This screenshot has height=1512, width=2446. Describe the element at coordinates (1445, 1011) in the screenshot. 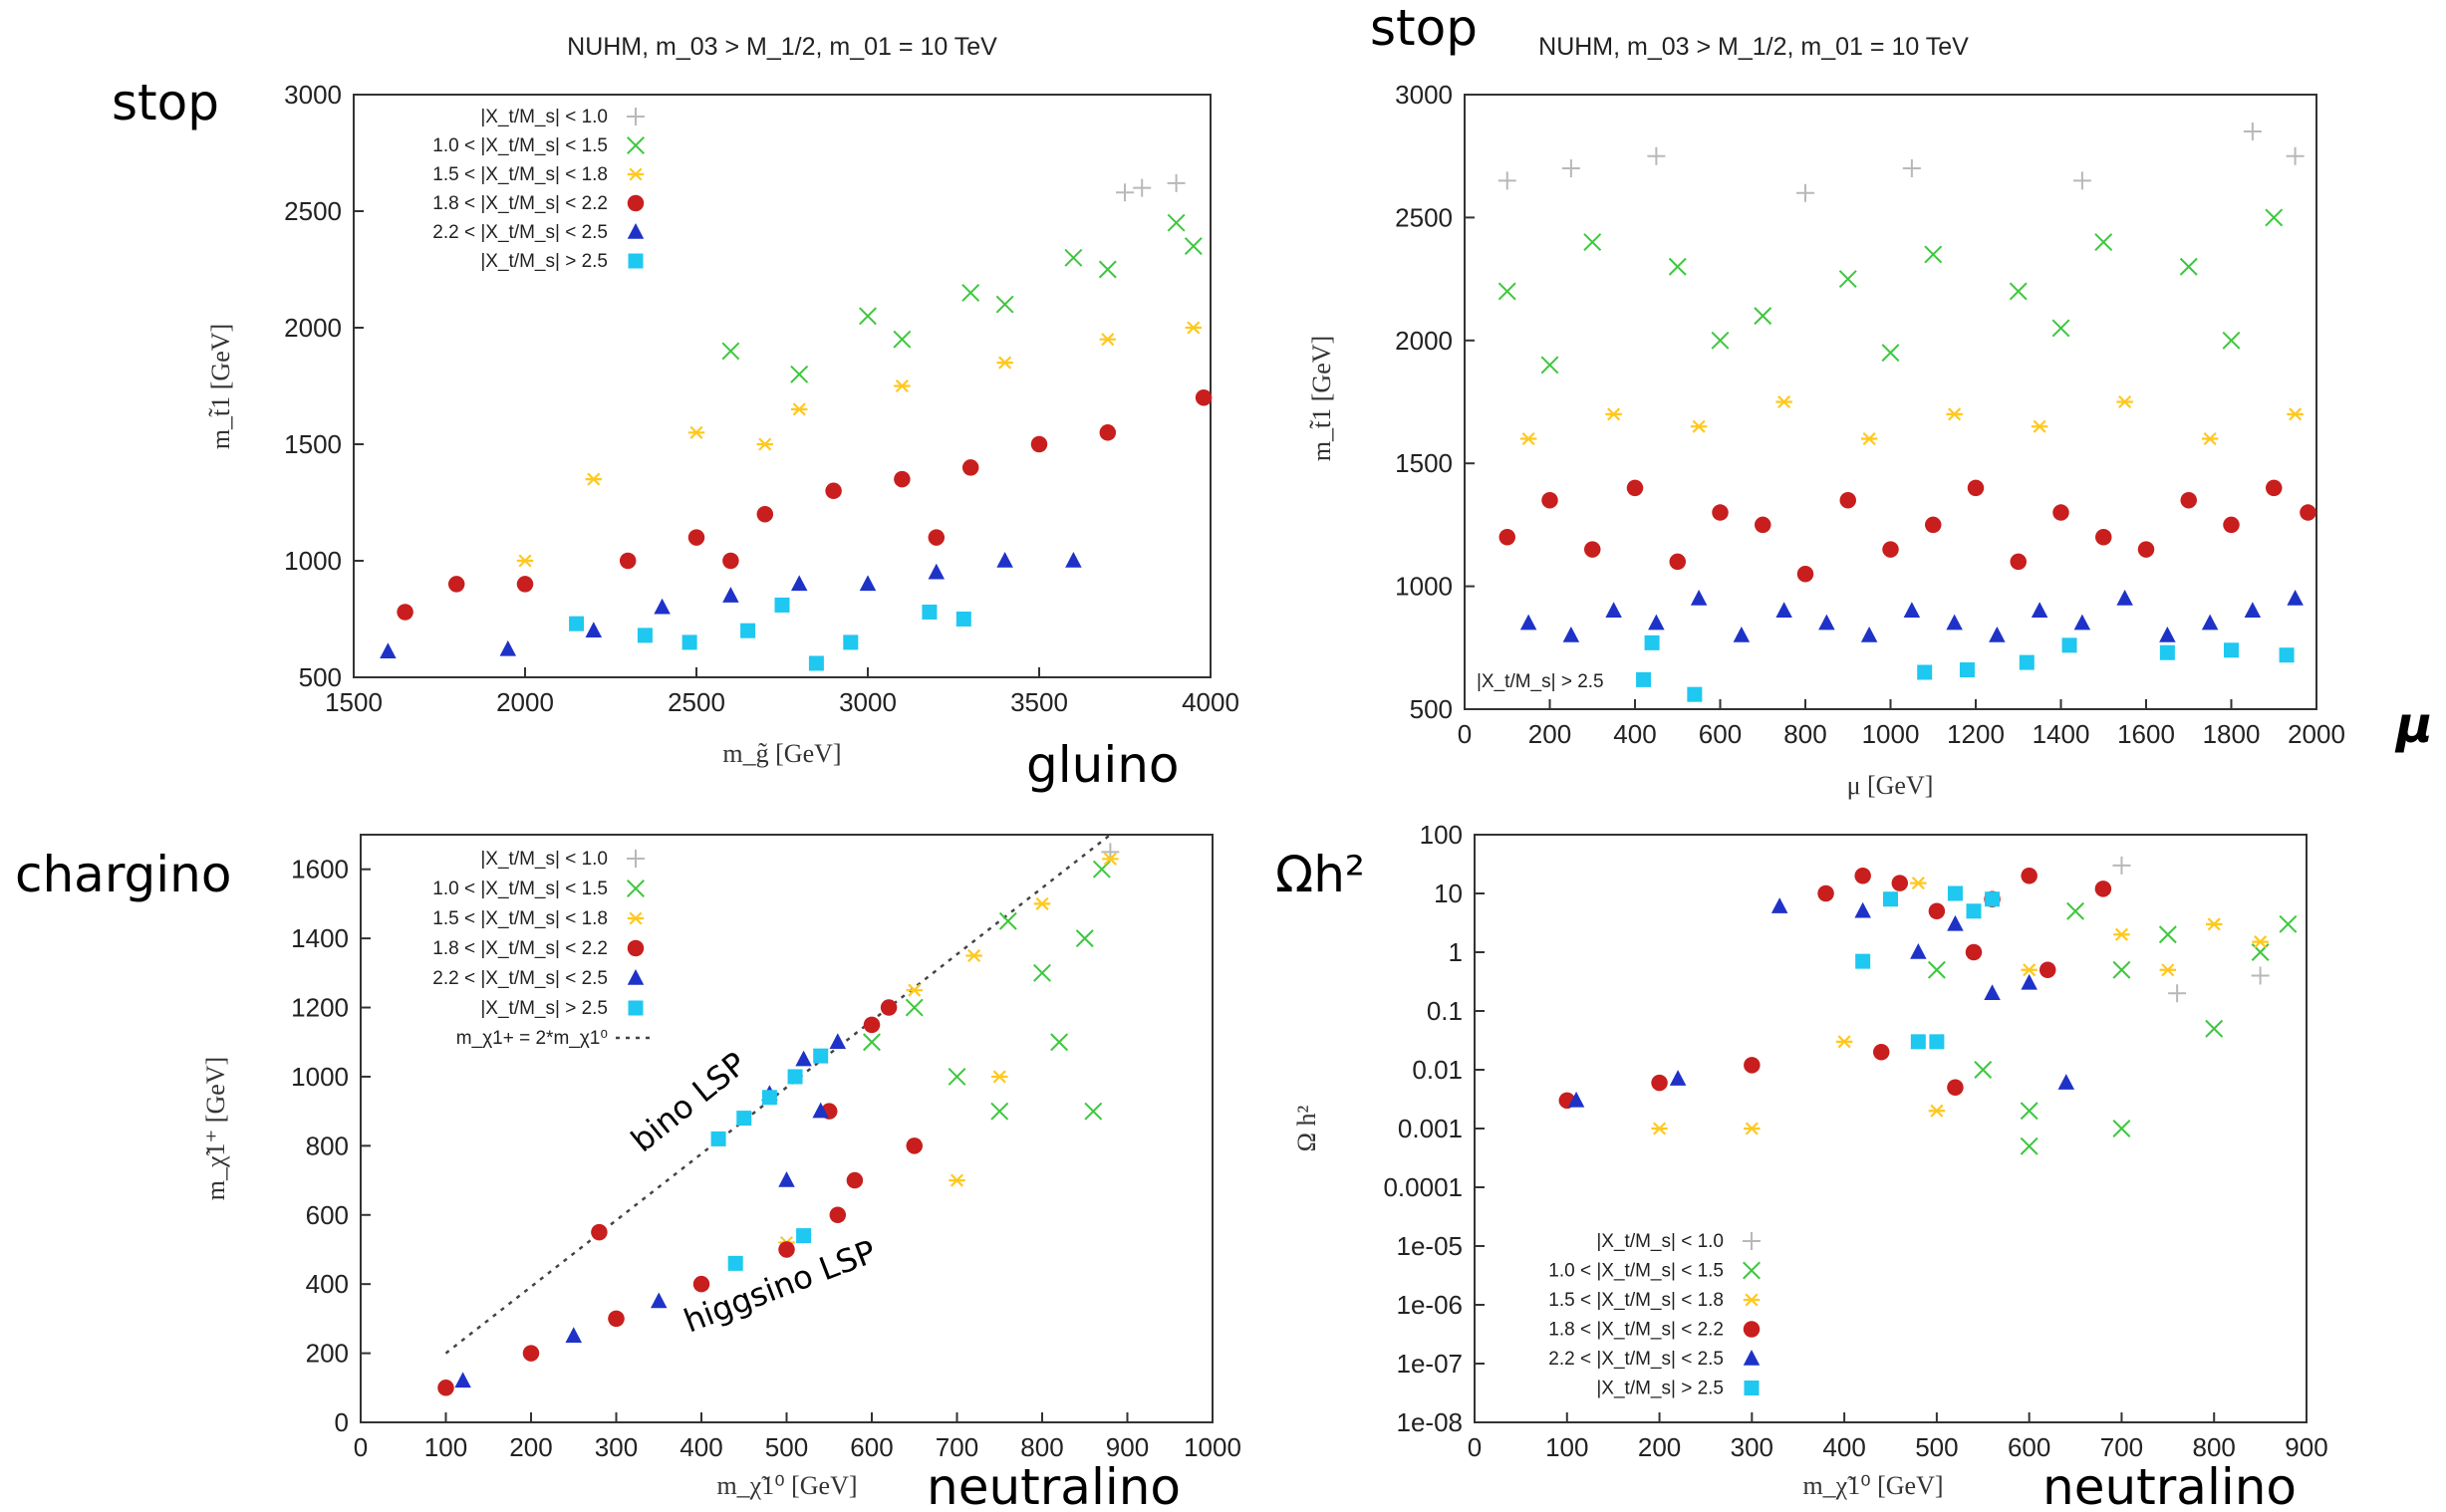

I see `y-tick-label: 0.1` at that location.